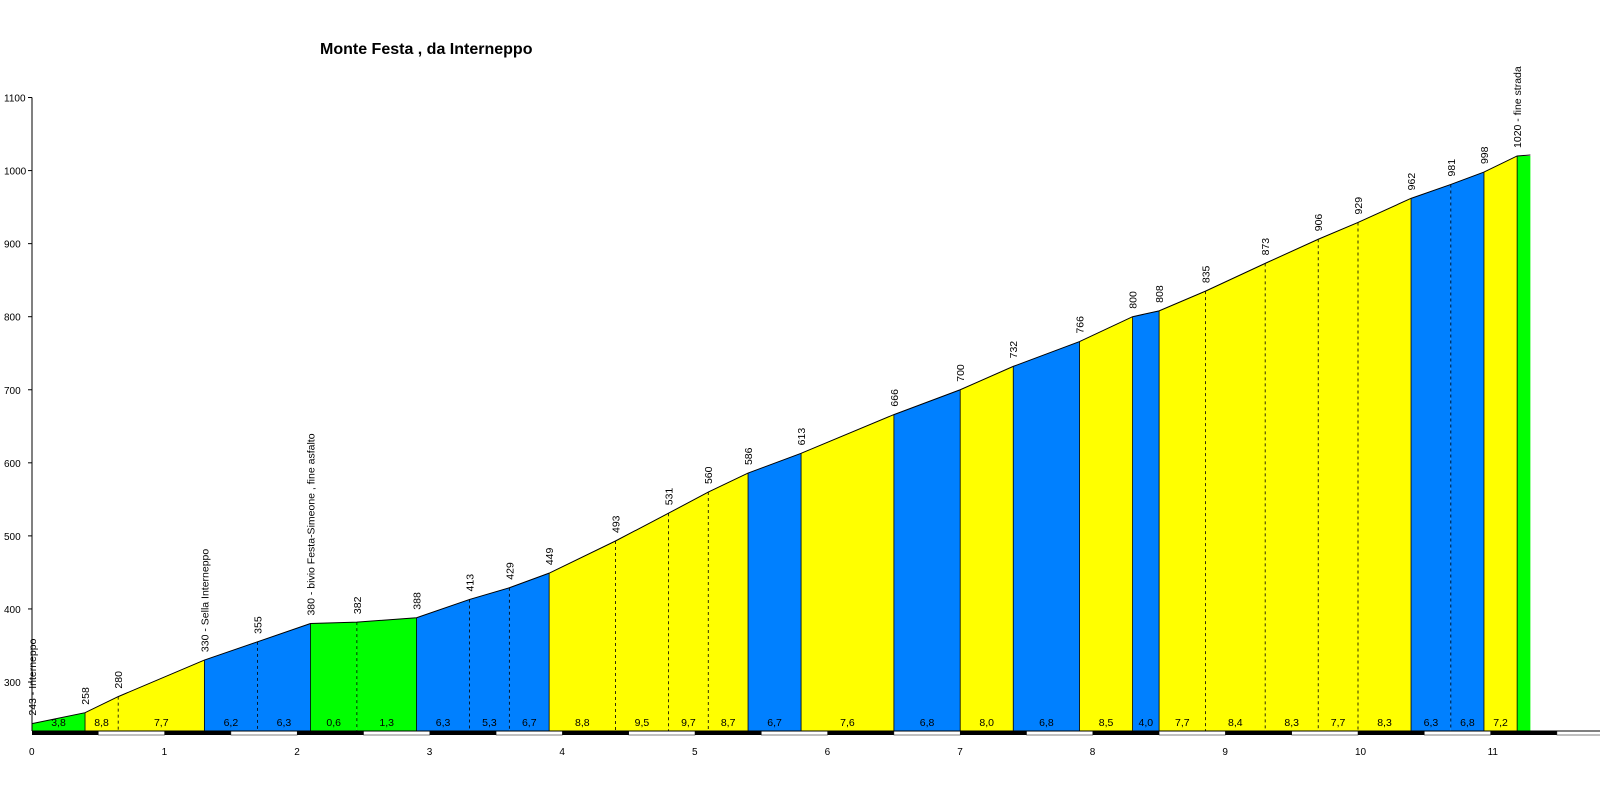 The width and height of the screenshot is (1600, 800). I want to click on elevation-label-8: 413, so click(471, 583).